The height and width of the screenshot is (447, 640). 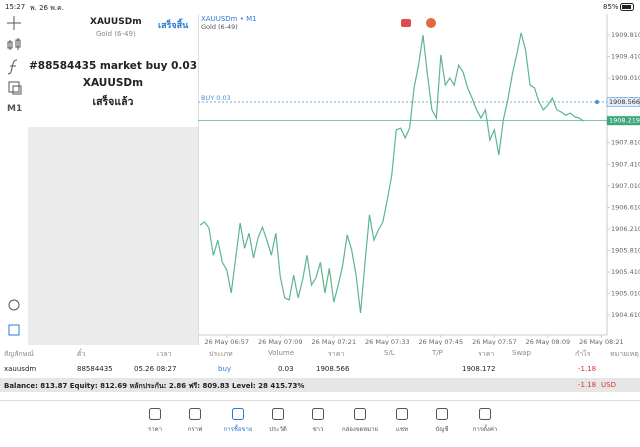 What do you see at coordinates (221, 354) in the screenshot?
I see `column-header: ประเภท` at bounding box center [221, 354].